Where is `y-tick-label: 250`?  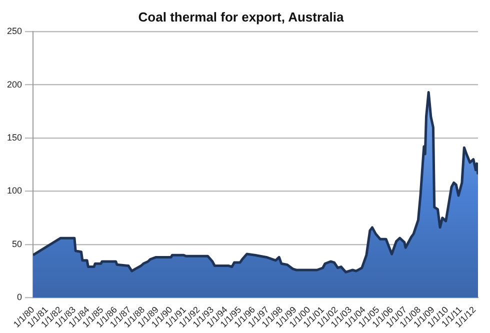 y-tick-label: 250 is located at coordinates (14, 31).